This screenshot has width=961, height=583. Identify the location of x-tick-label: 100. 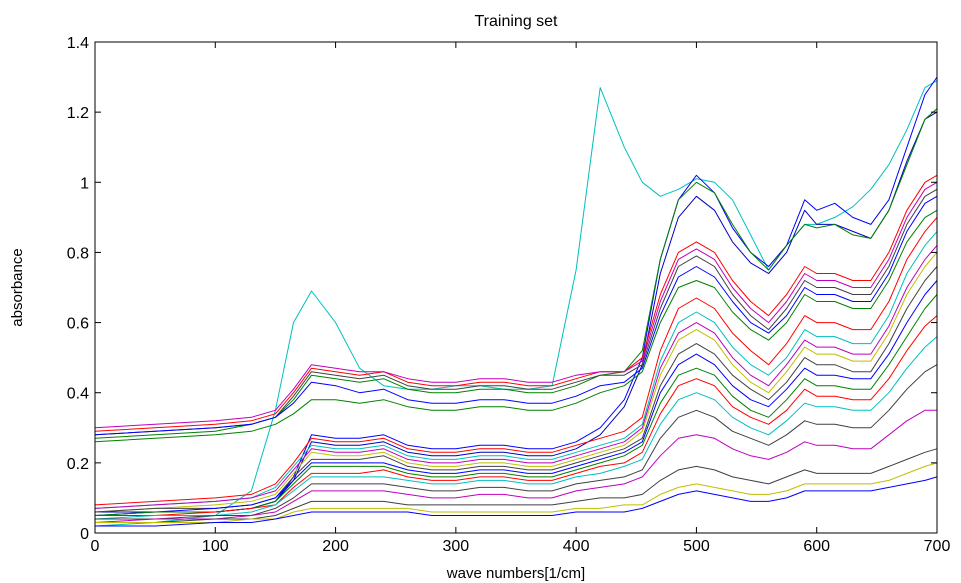
(215, 546).